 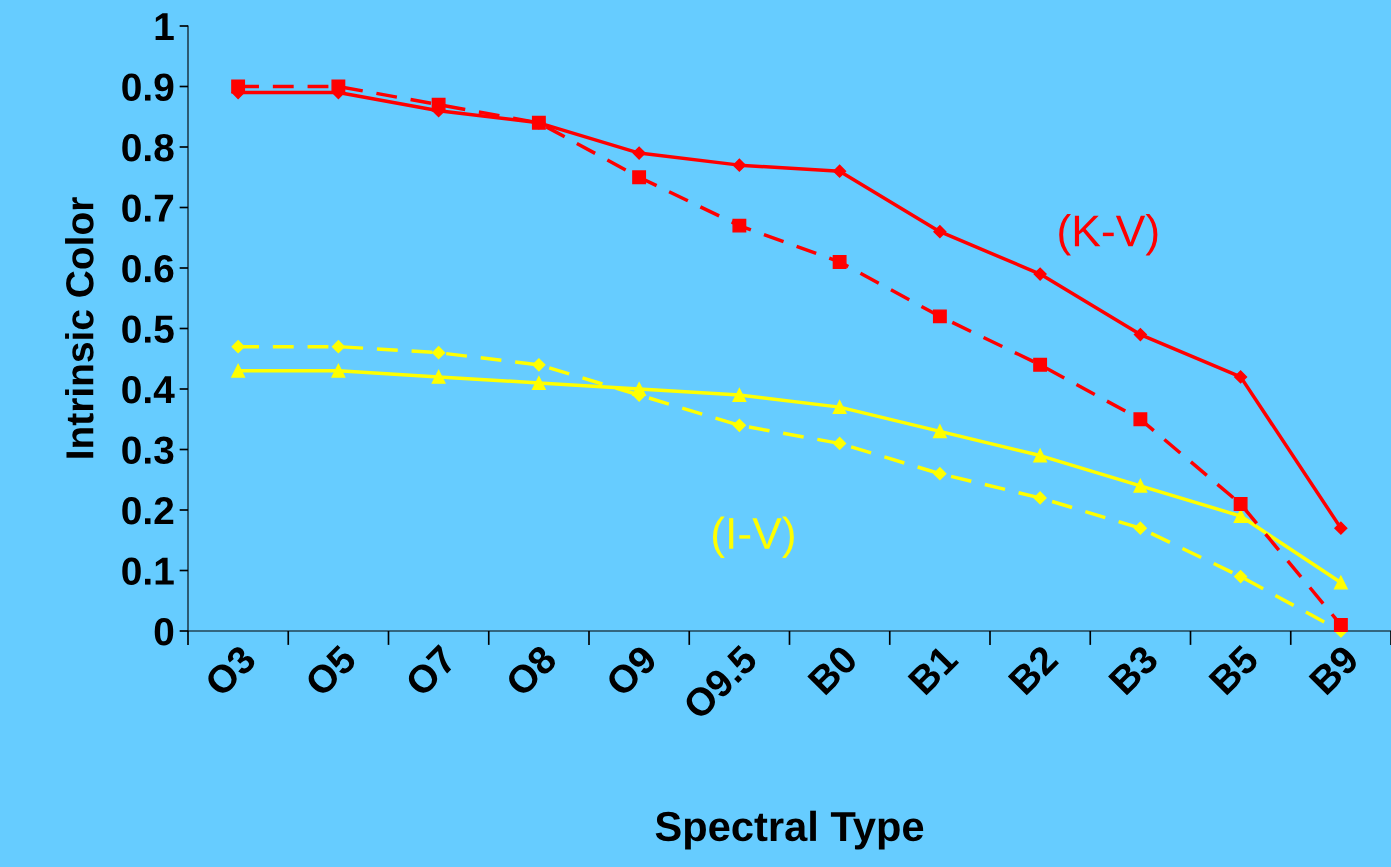 What do you see at coordinates (148, 268) in the screenshot?
I see `y-tick-label: 0.6` at bounding box center [148, 268].